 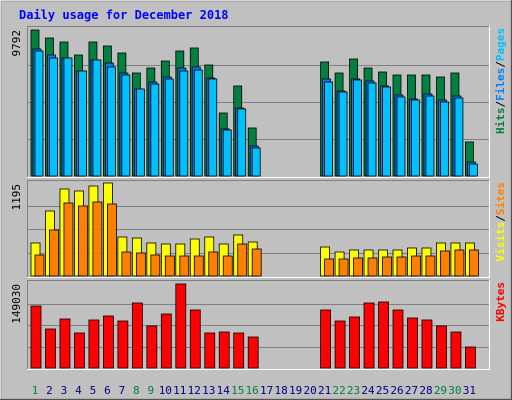 What do you see at coordinates (151, 390) in the screenshot?
I see `day-label: 9` at bounding box center [151, 390].